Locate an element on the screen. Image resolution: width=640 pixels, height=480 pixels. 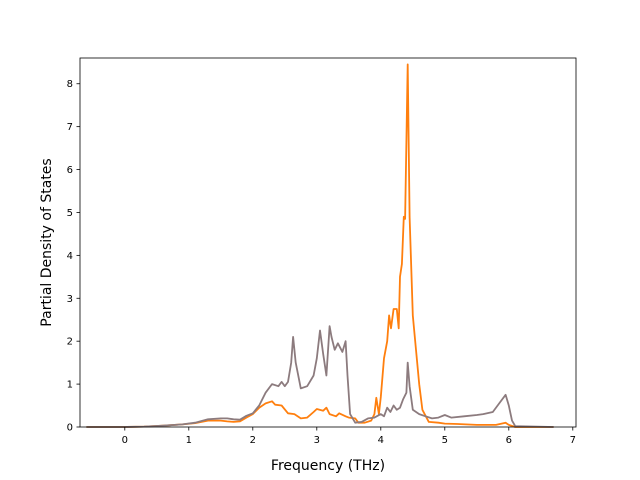
y-tick-label: 1 is located at coordinates (70, 385).